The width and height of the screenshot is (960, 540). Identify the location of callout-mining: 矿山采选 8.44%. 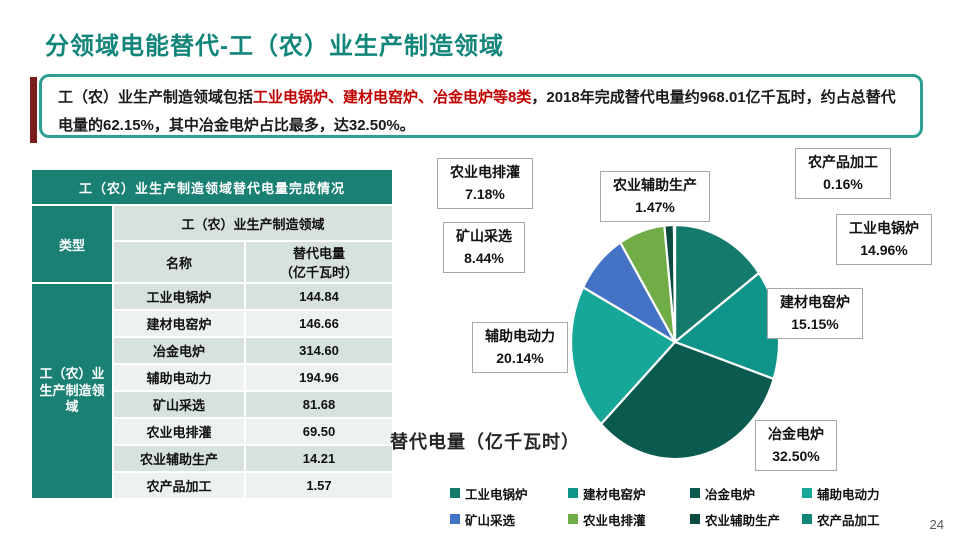
(484, 248).